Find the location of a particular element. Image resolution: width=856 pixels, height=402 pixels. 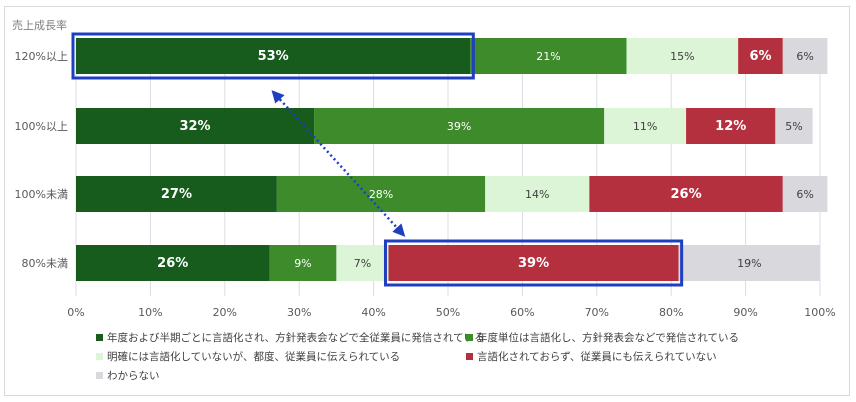

data-label: 53% is located at coordinates (273, 56).